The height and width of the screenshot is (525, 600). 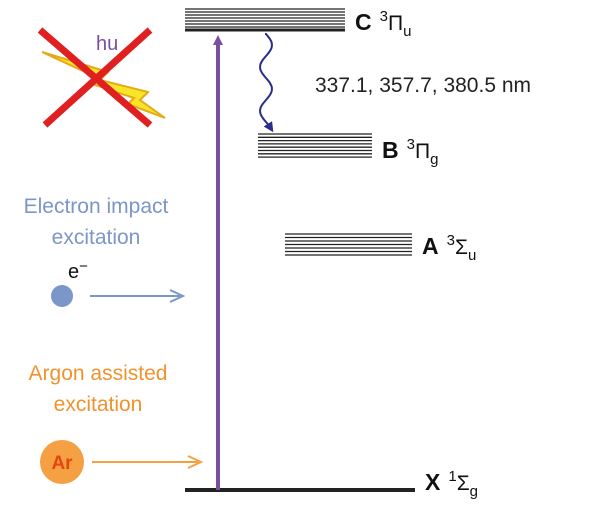 I want to click on electron-title: excitation, so click(x=96, y=237).